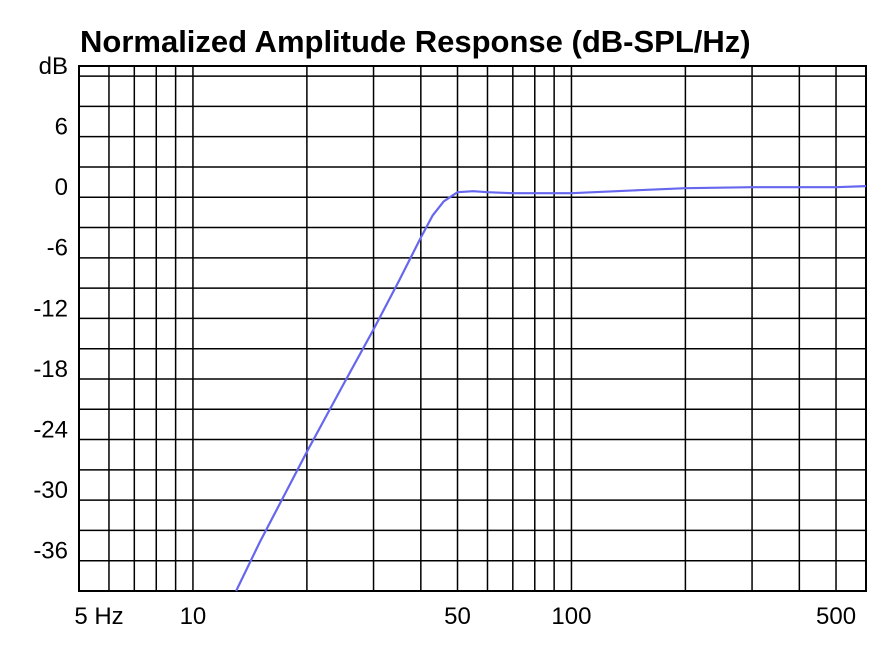 The height and width of the screenshot is (653, 896). I want to click on y-tick-label: 0, so click(61, 187).